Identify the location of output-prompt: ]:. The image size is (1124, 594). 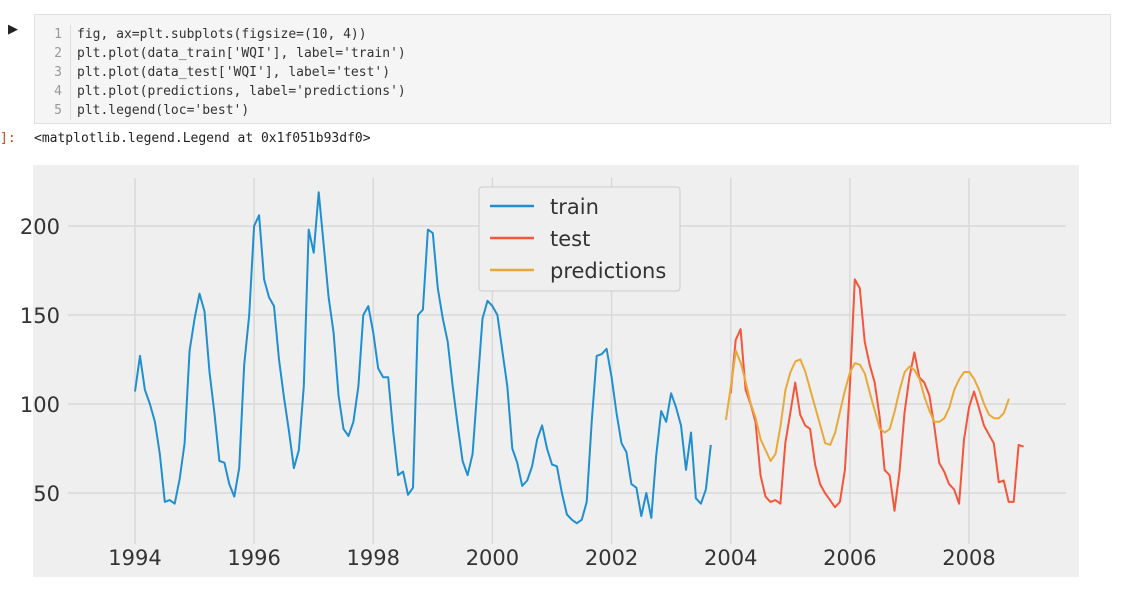
(8, 138).